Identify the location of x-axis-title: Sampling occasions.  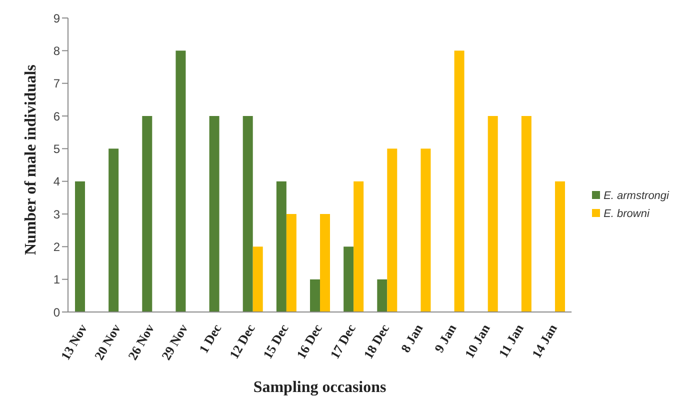
(319, 387).